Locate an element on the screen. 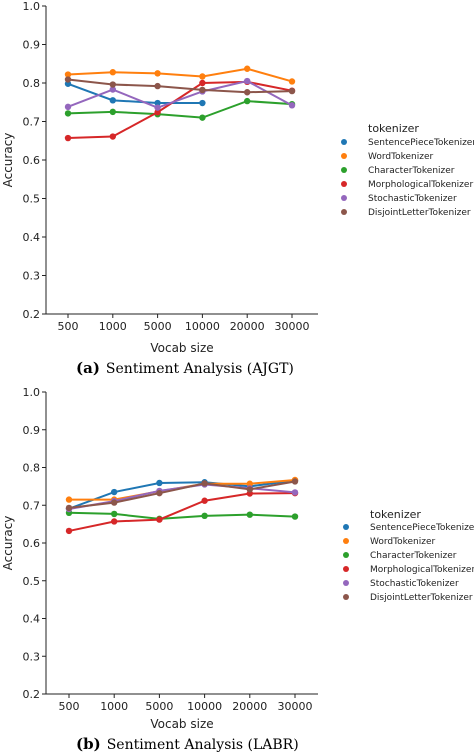  series-line-morphological-a is located at coordinates (180, 110).